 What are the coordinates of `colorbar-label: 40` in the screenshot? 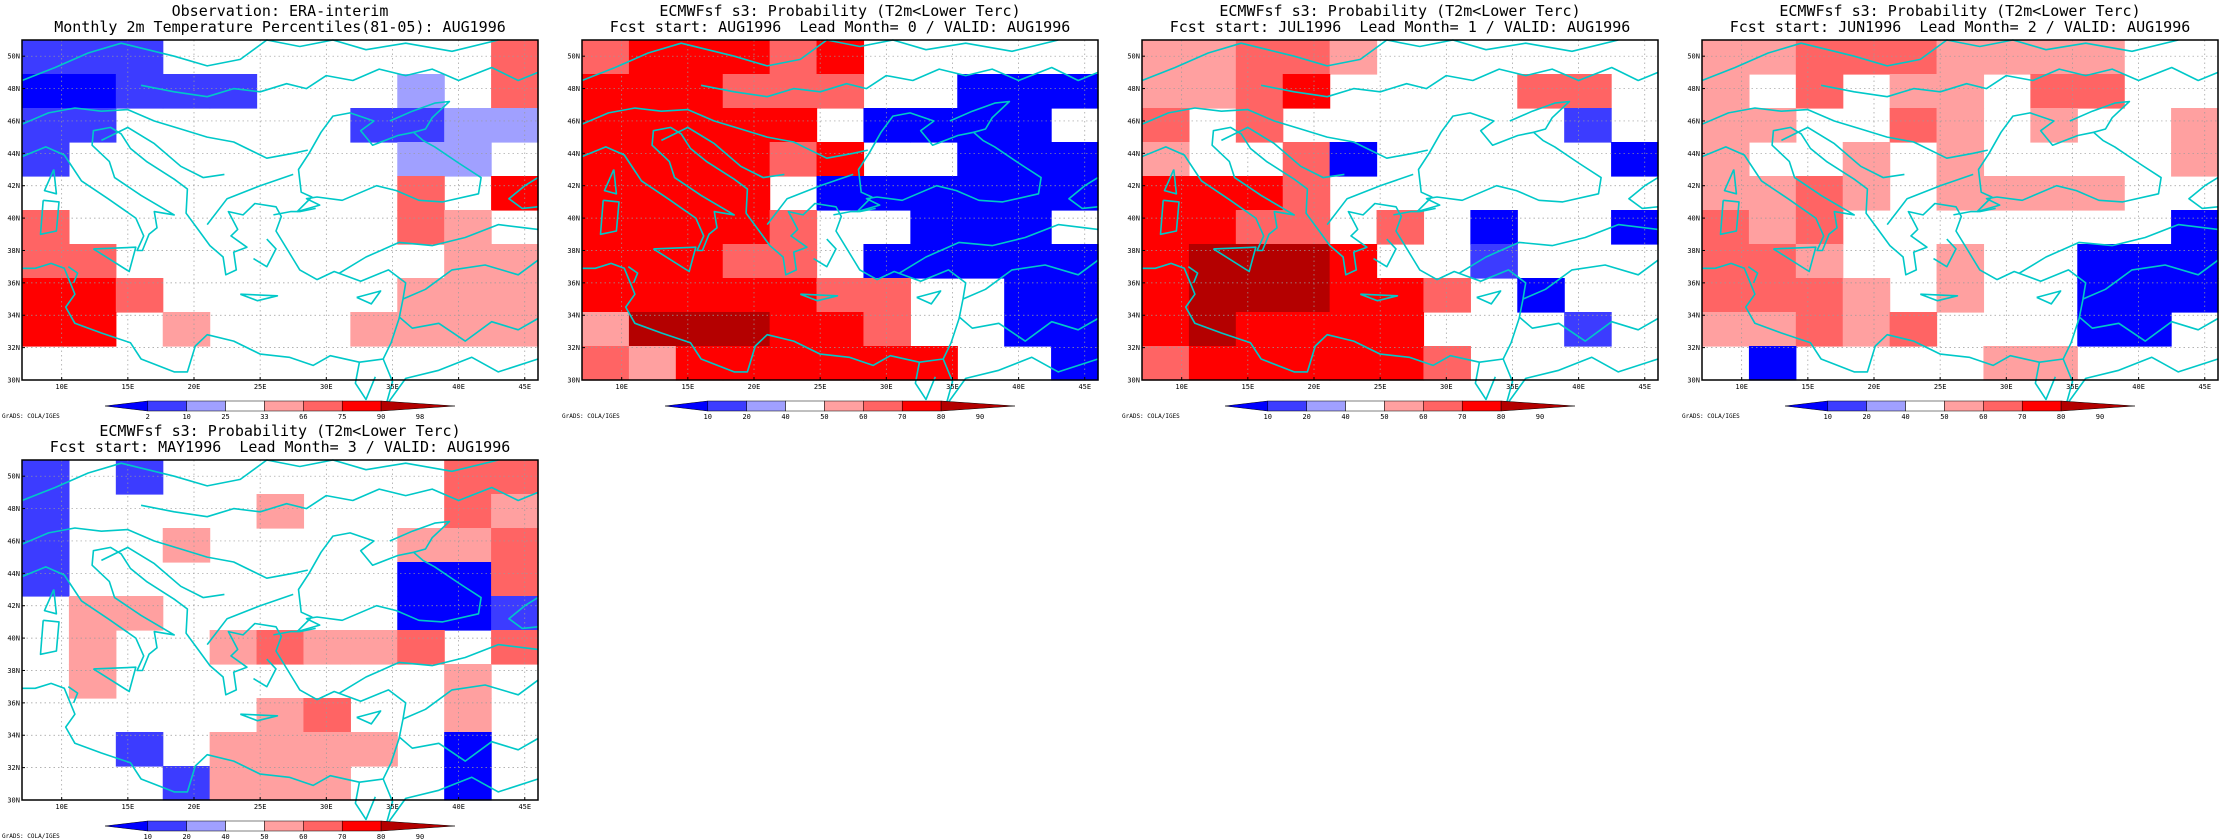 It's located at (225, 836).